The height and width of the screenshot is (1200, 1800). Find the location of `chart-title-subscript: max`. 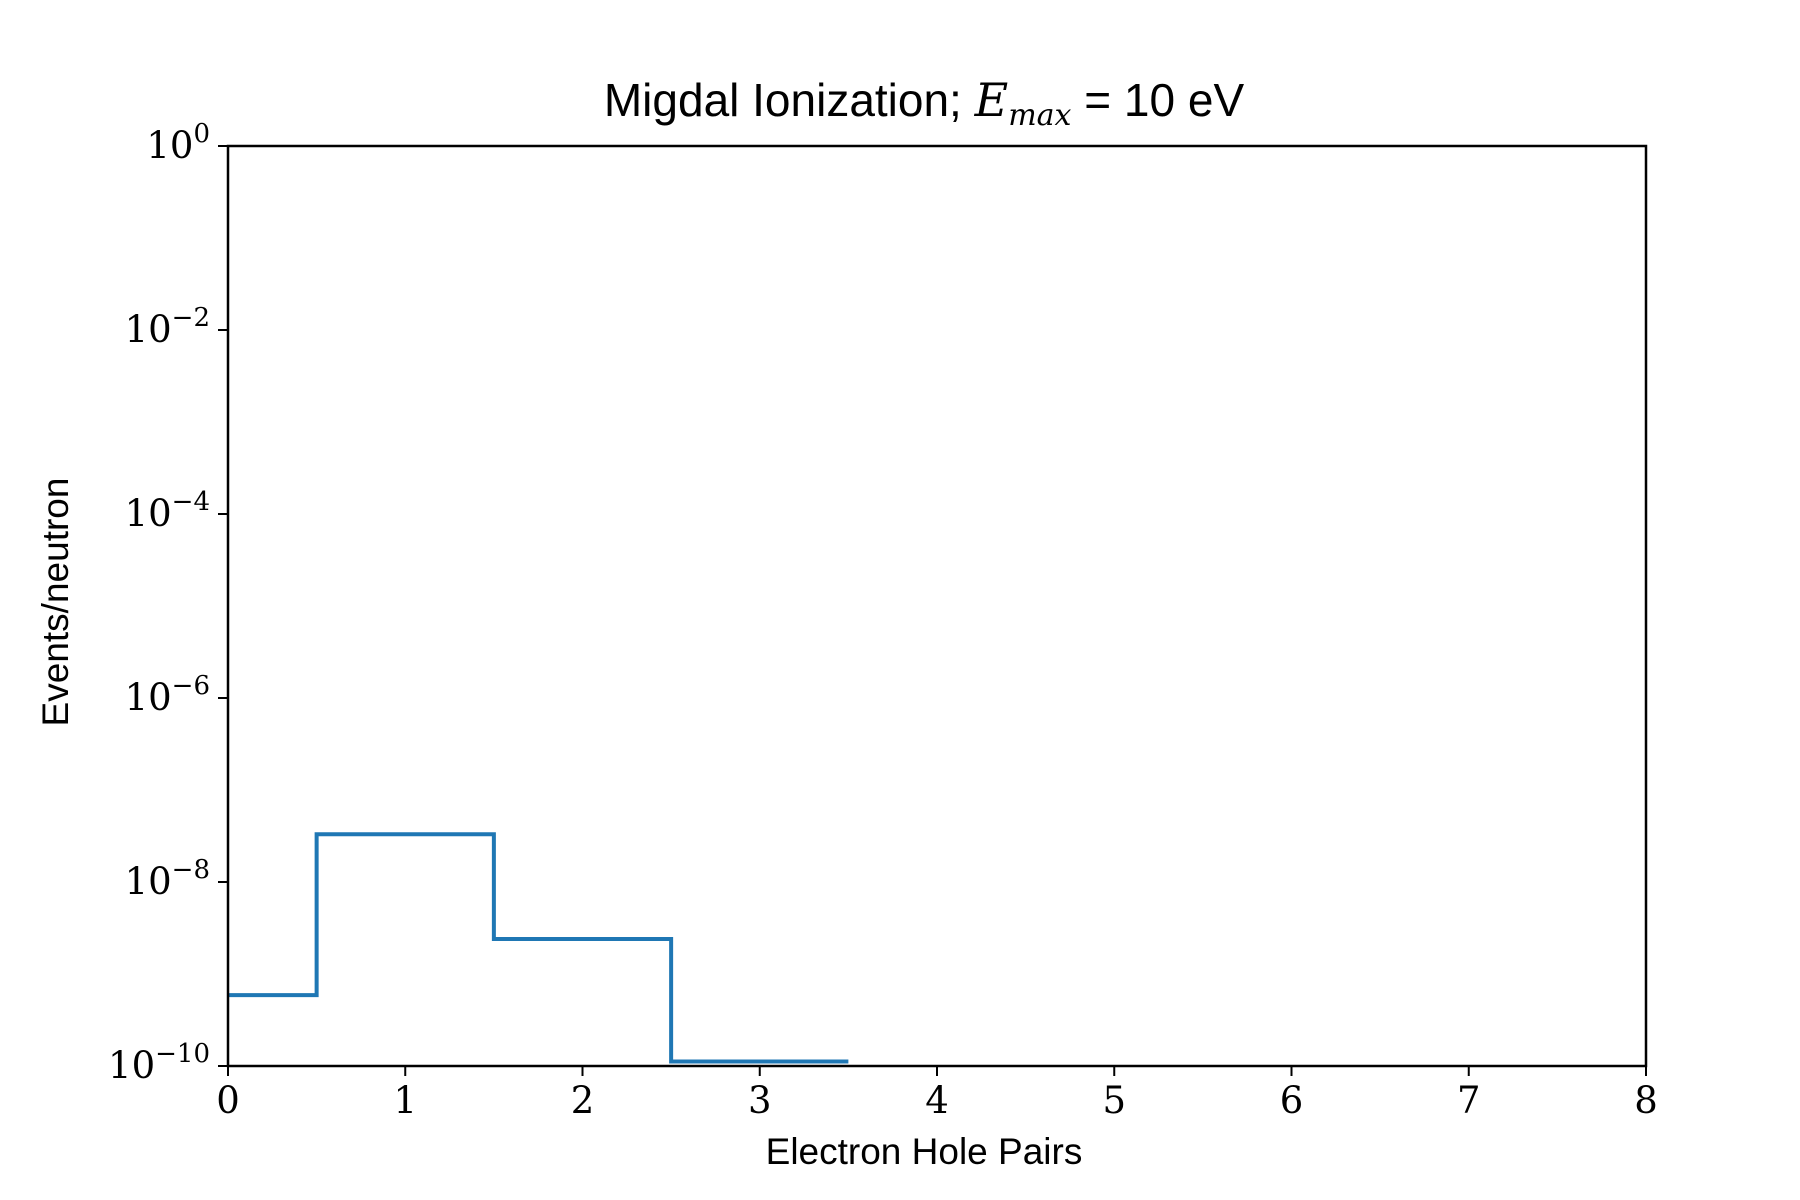

chart-title-subscript: max is located at coordinates (1039, 115).